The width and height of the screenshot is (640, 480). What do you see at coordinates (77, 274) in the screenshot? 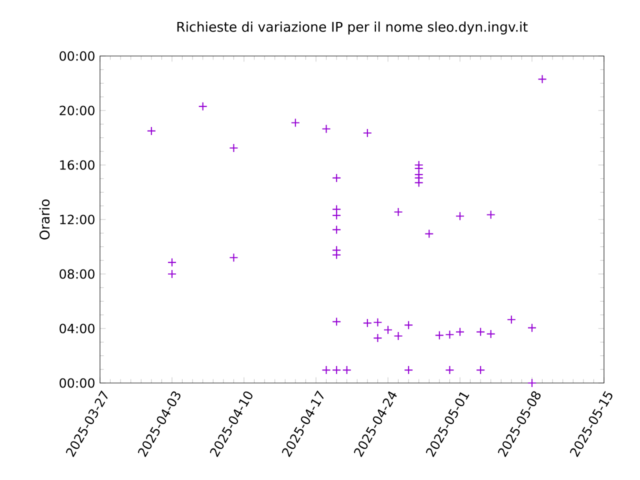
I see `y-tick-label: 08:00` at bounding box center [77, 274].